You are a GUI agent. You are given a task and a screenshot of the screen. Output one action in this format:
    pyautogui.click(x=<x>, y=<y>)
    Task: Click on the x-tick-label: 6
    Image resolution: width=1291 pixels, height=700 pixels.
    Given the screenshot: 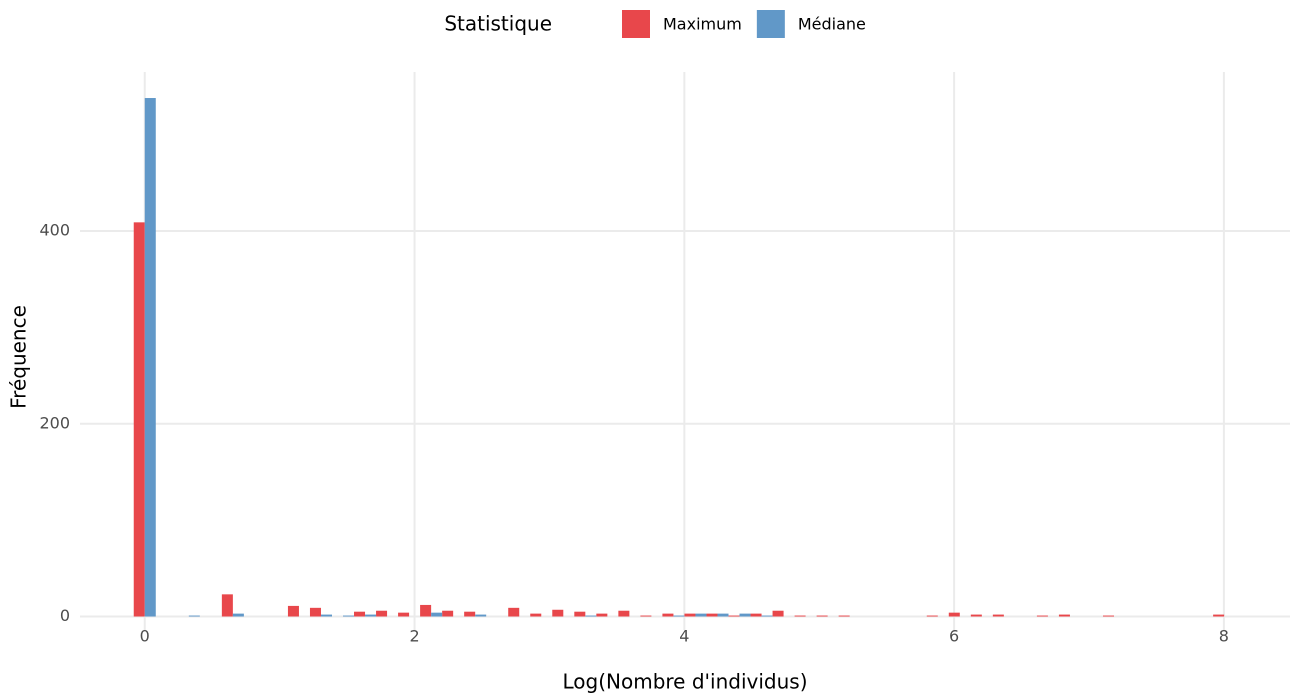 What is the action you would take?
    pyautogui.click(x=954, y=636)
    